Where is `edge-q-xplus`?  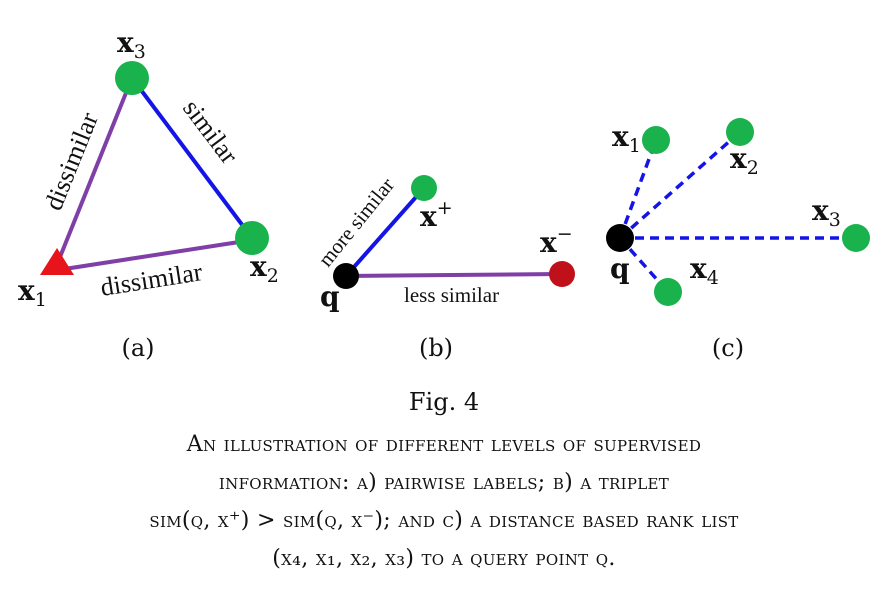 edge-q-xplus is located at coordinates (385, 232).